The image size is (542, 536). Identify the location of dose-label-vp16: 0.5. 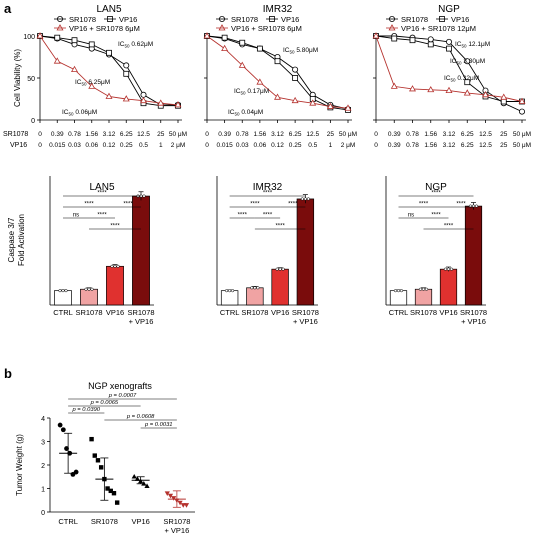
(143, 145).